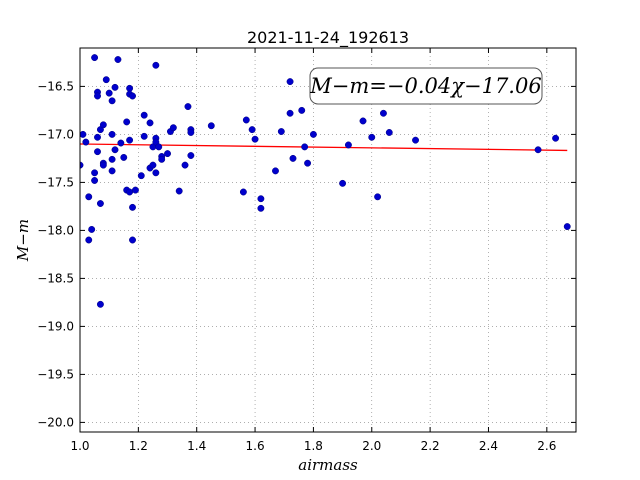 The width and height of the screenshot is (640, 480). I want to click on y-tick-label: −19.0, so click(55, 326).